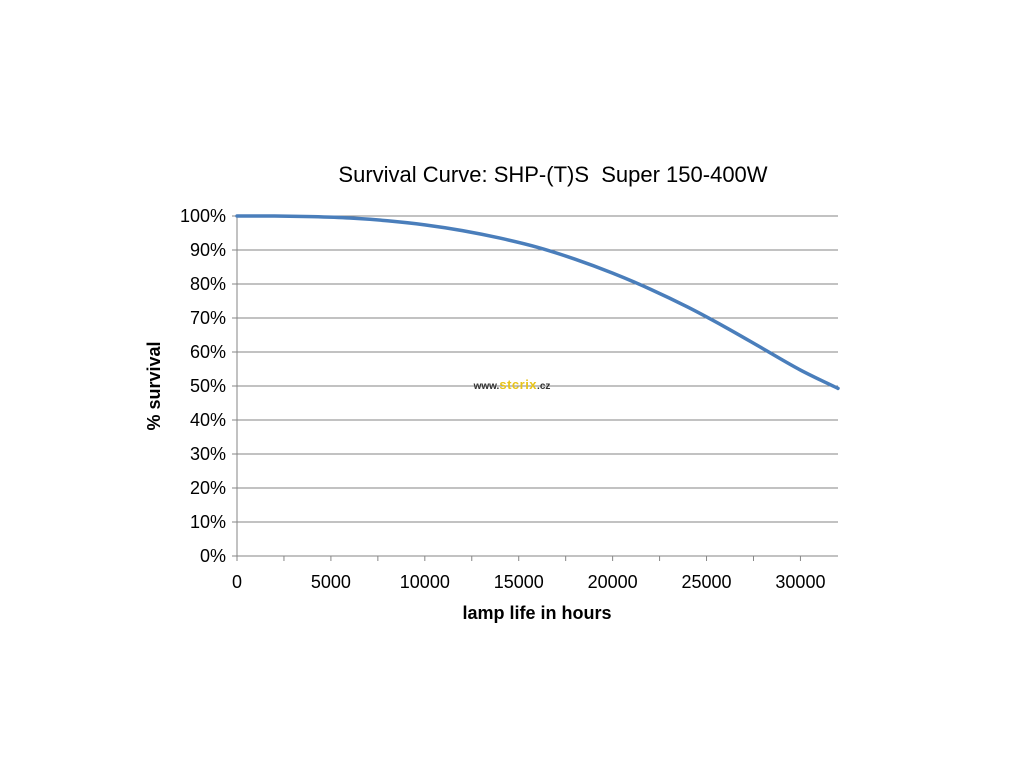 The image size is (1024, 773). Describe the element at coordinates (208, 284) in the screenshot. I see `y-tick-label: 80%` at that location.